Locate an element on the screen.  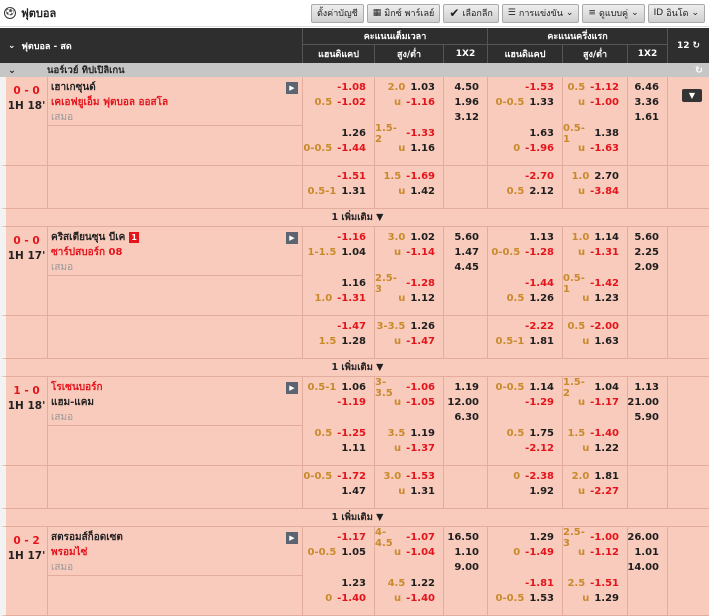
odds-line: 0.5 1.26 is located at coordinates (525, 298).